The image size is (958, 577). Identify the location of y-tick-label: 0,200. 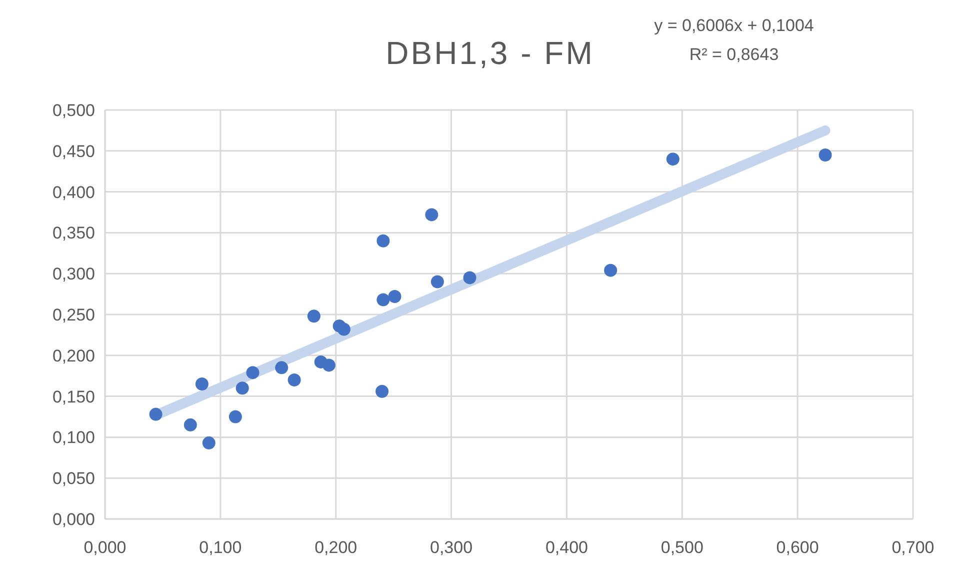
(73, 356).